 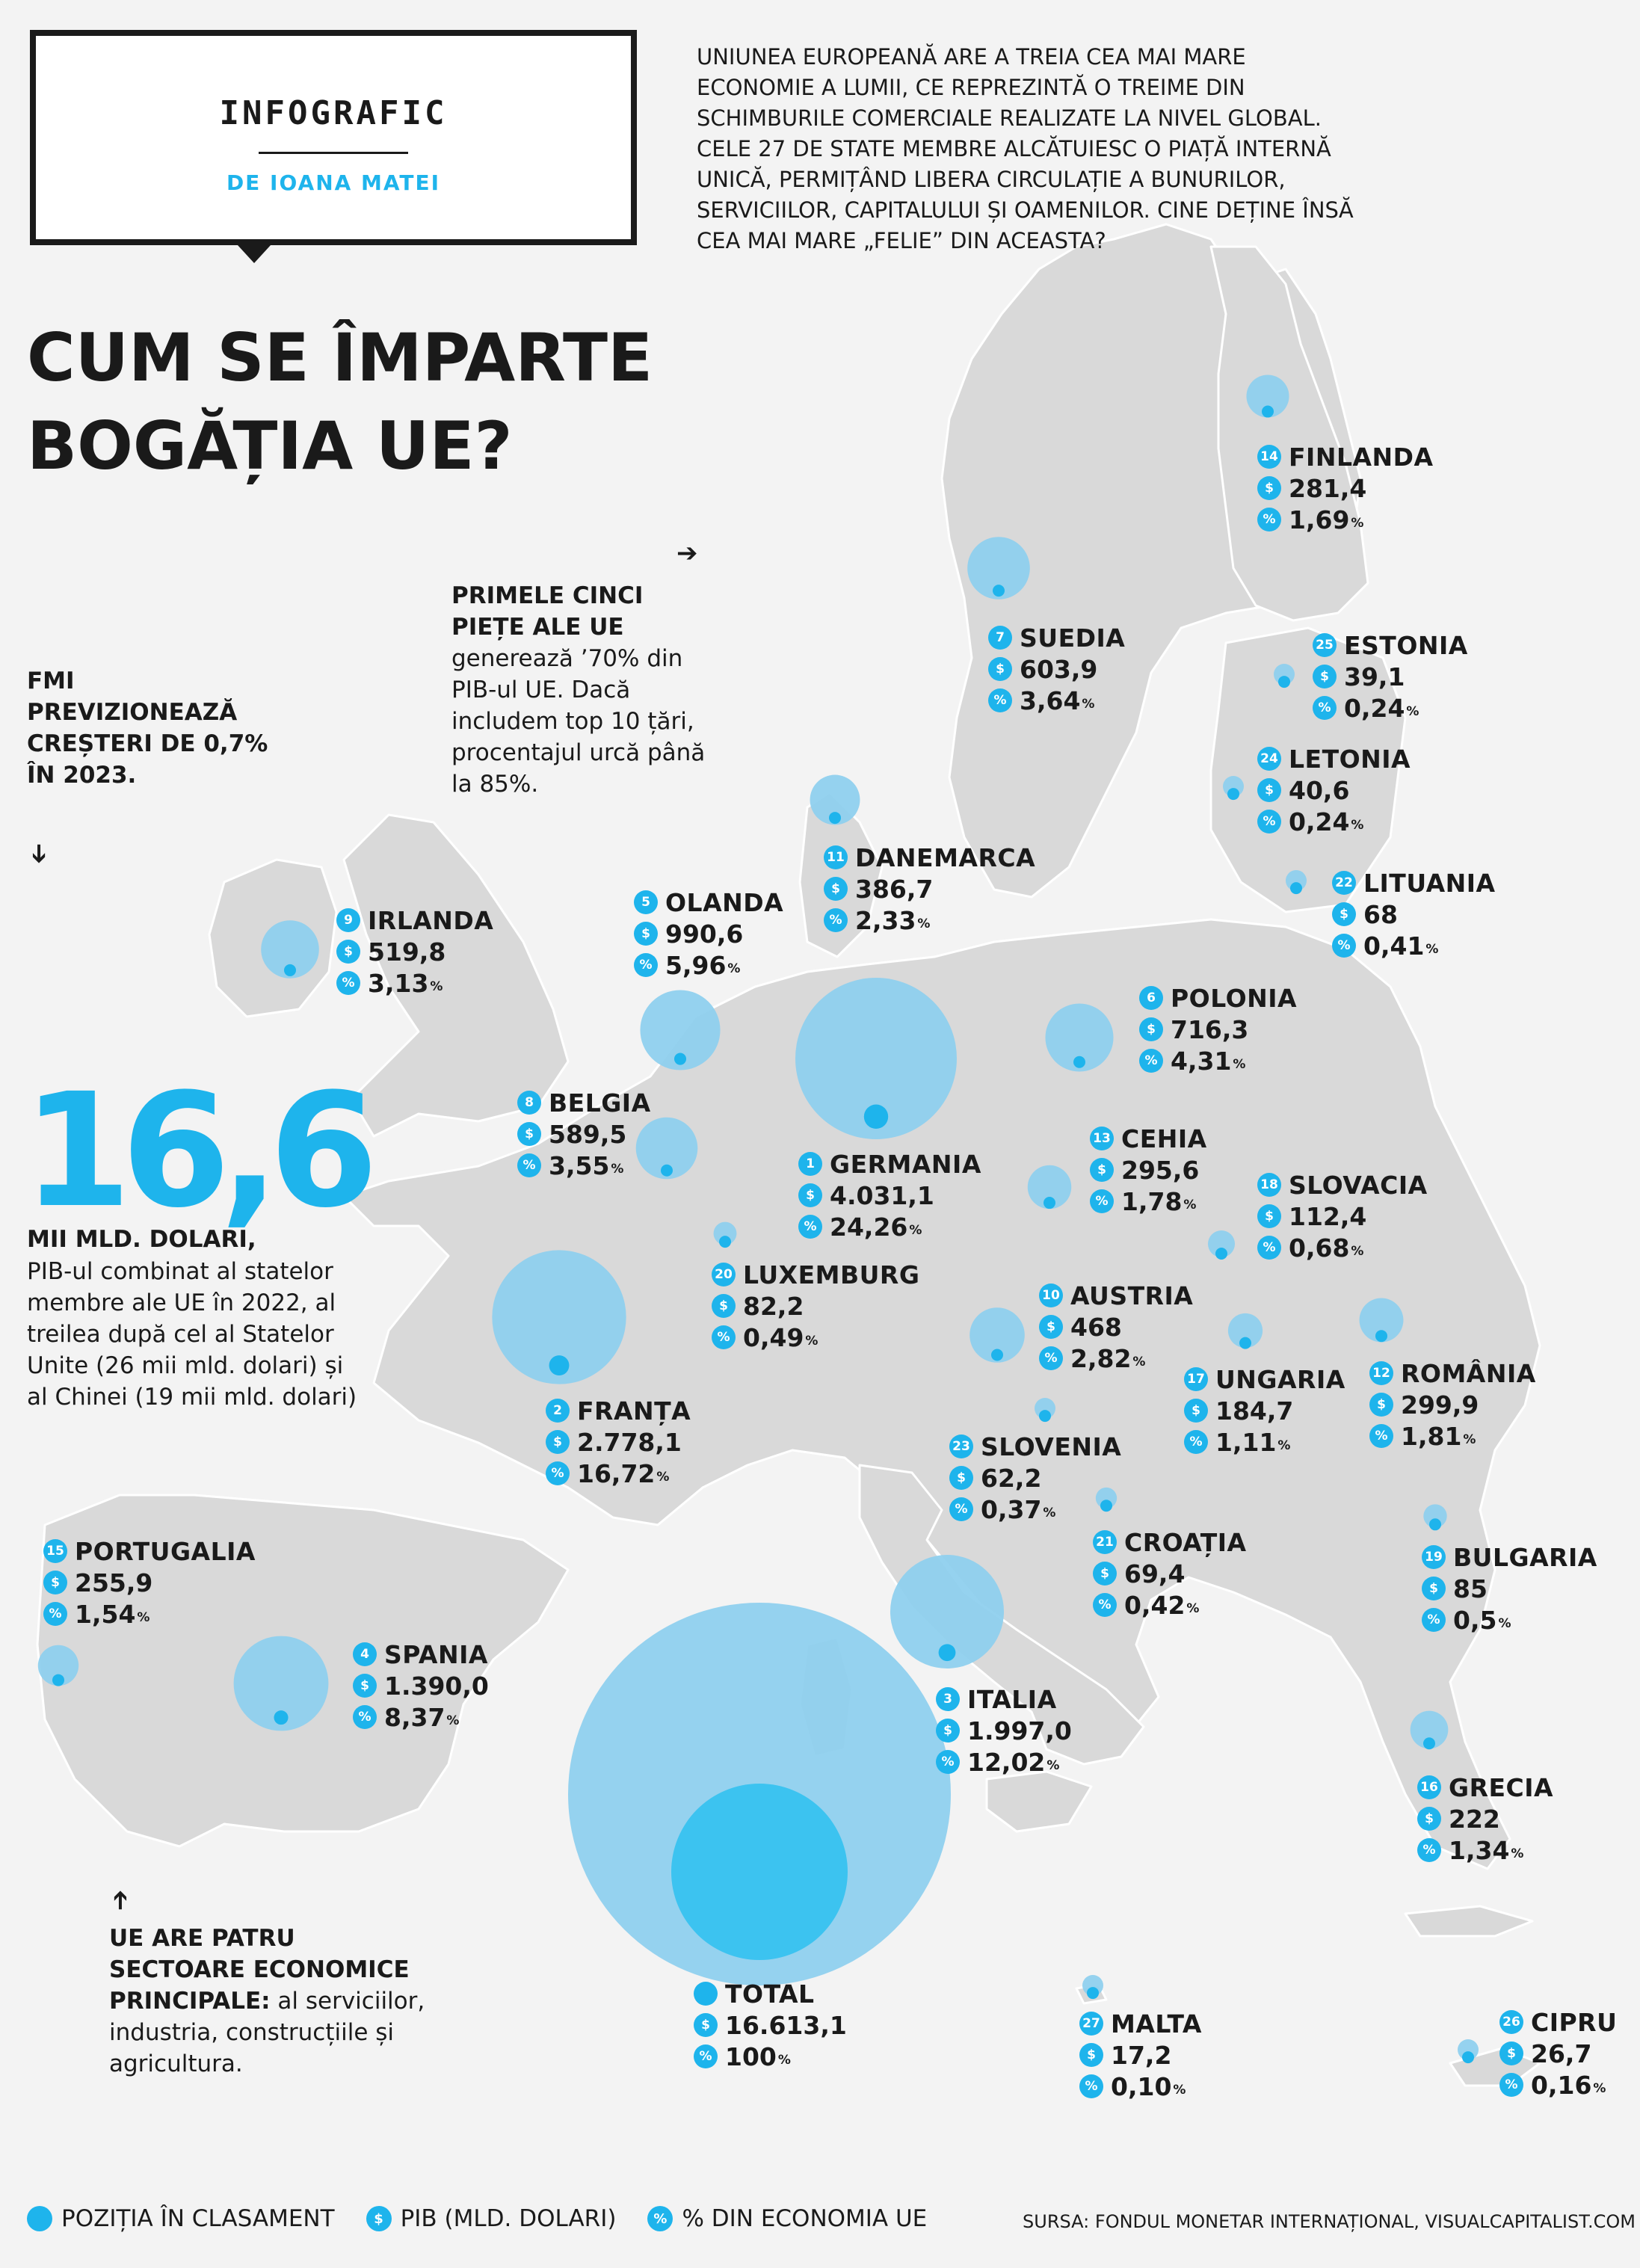 I want to click on country-label: 7 SUEDIA $603,9% 3,64%, so click(x=1056, y=669).